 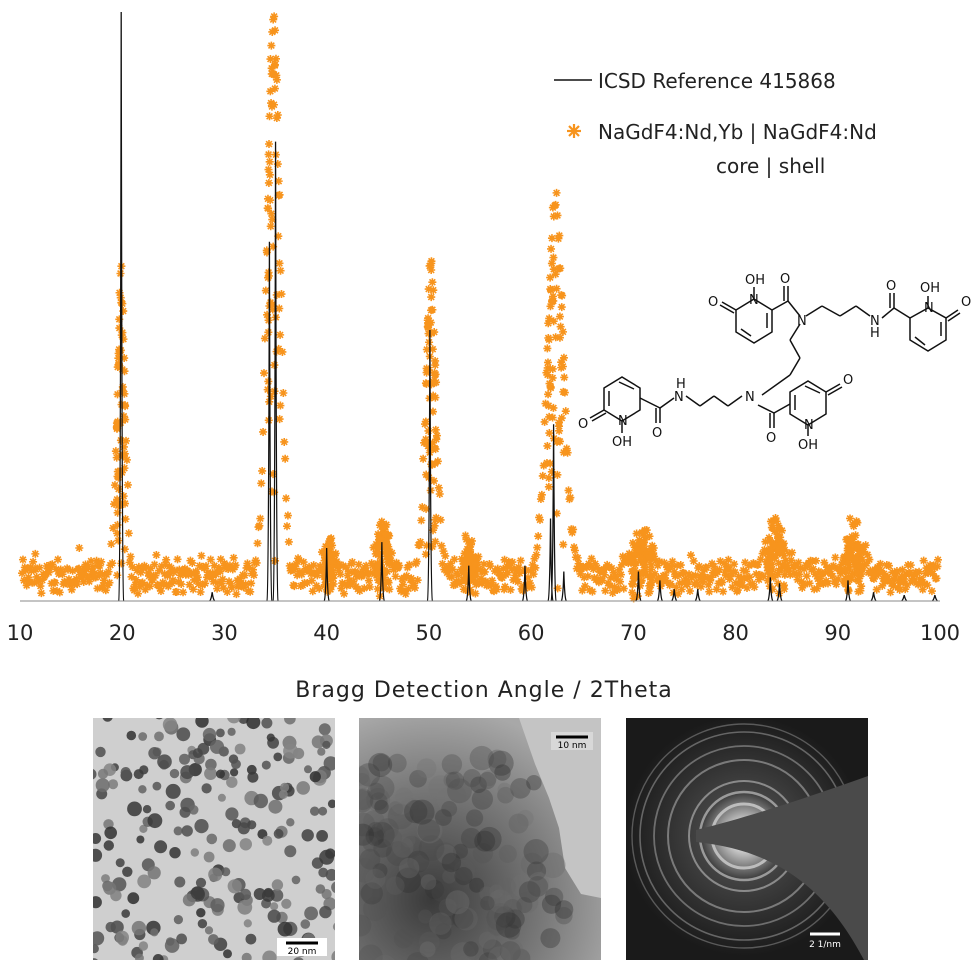 What do you see at coordinates (750, 397) in the screenshot?
I see `atom-n: N` at bounding box center [750, 397].